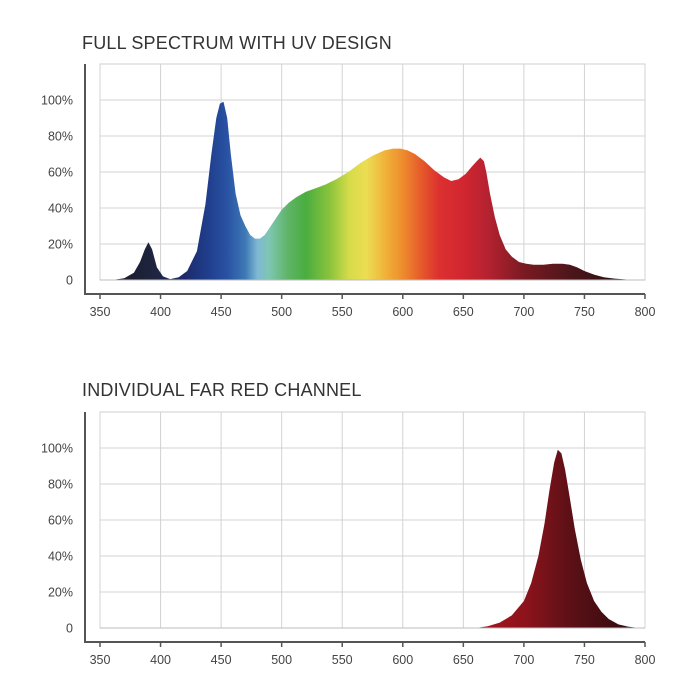 The image size is (700, 700). Describe the element at coordinates (222, 390) in the screenshot. I see `chart-title-far-red: INDIVIDUAL FAR RED CHANNEL` at that location.